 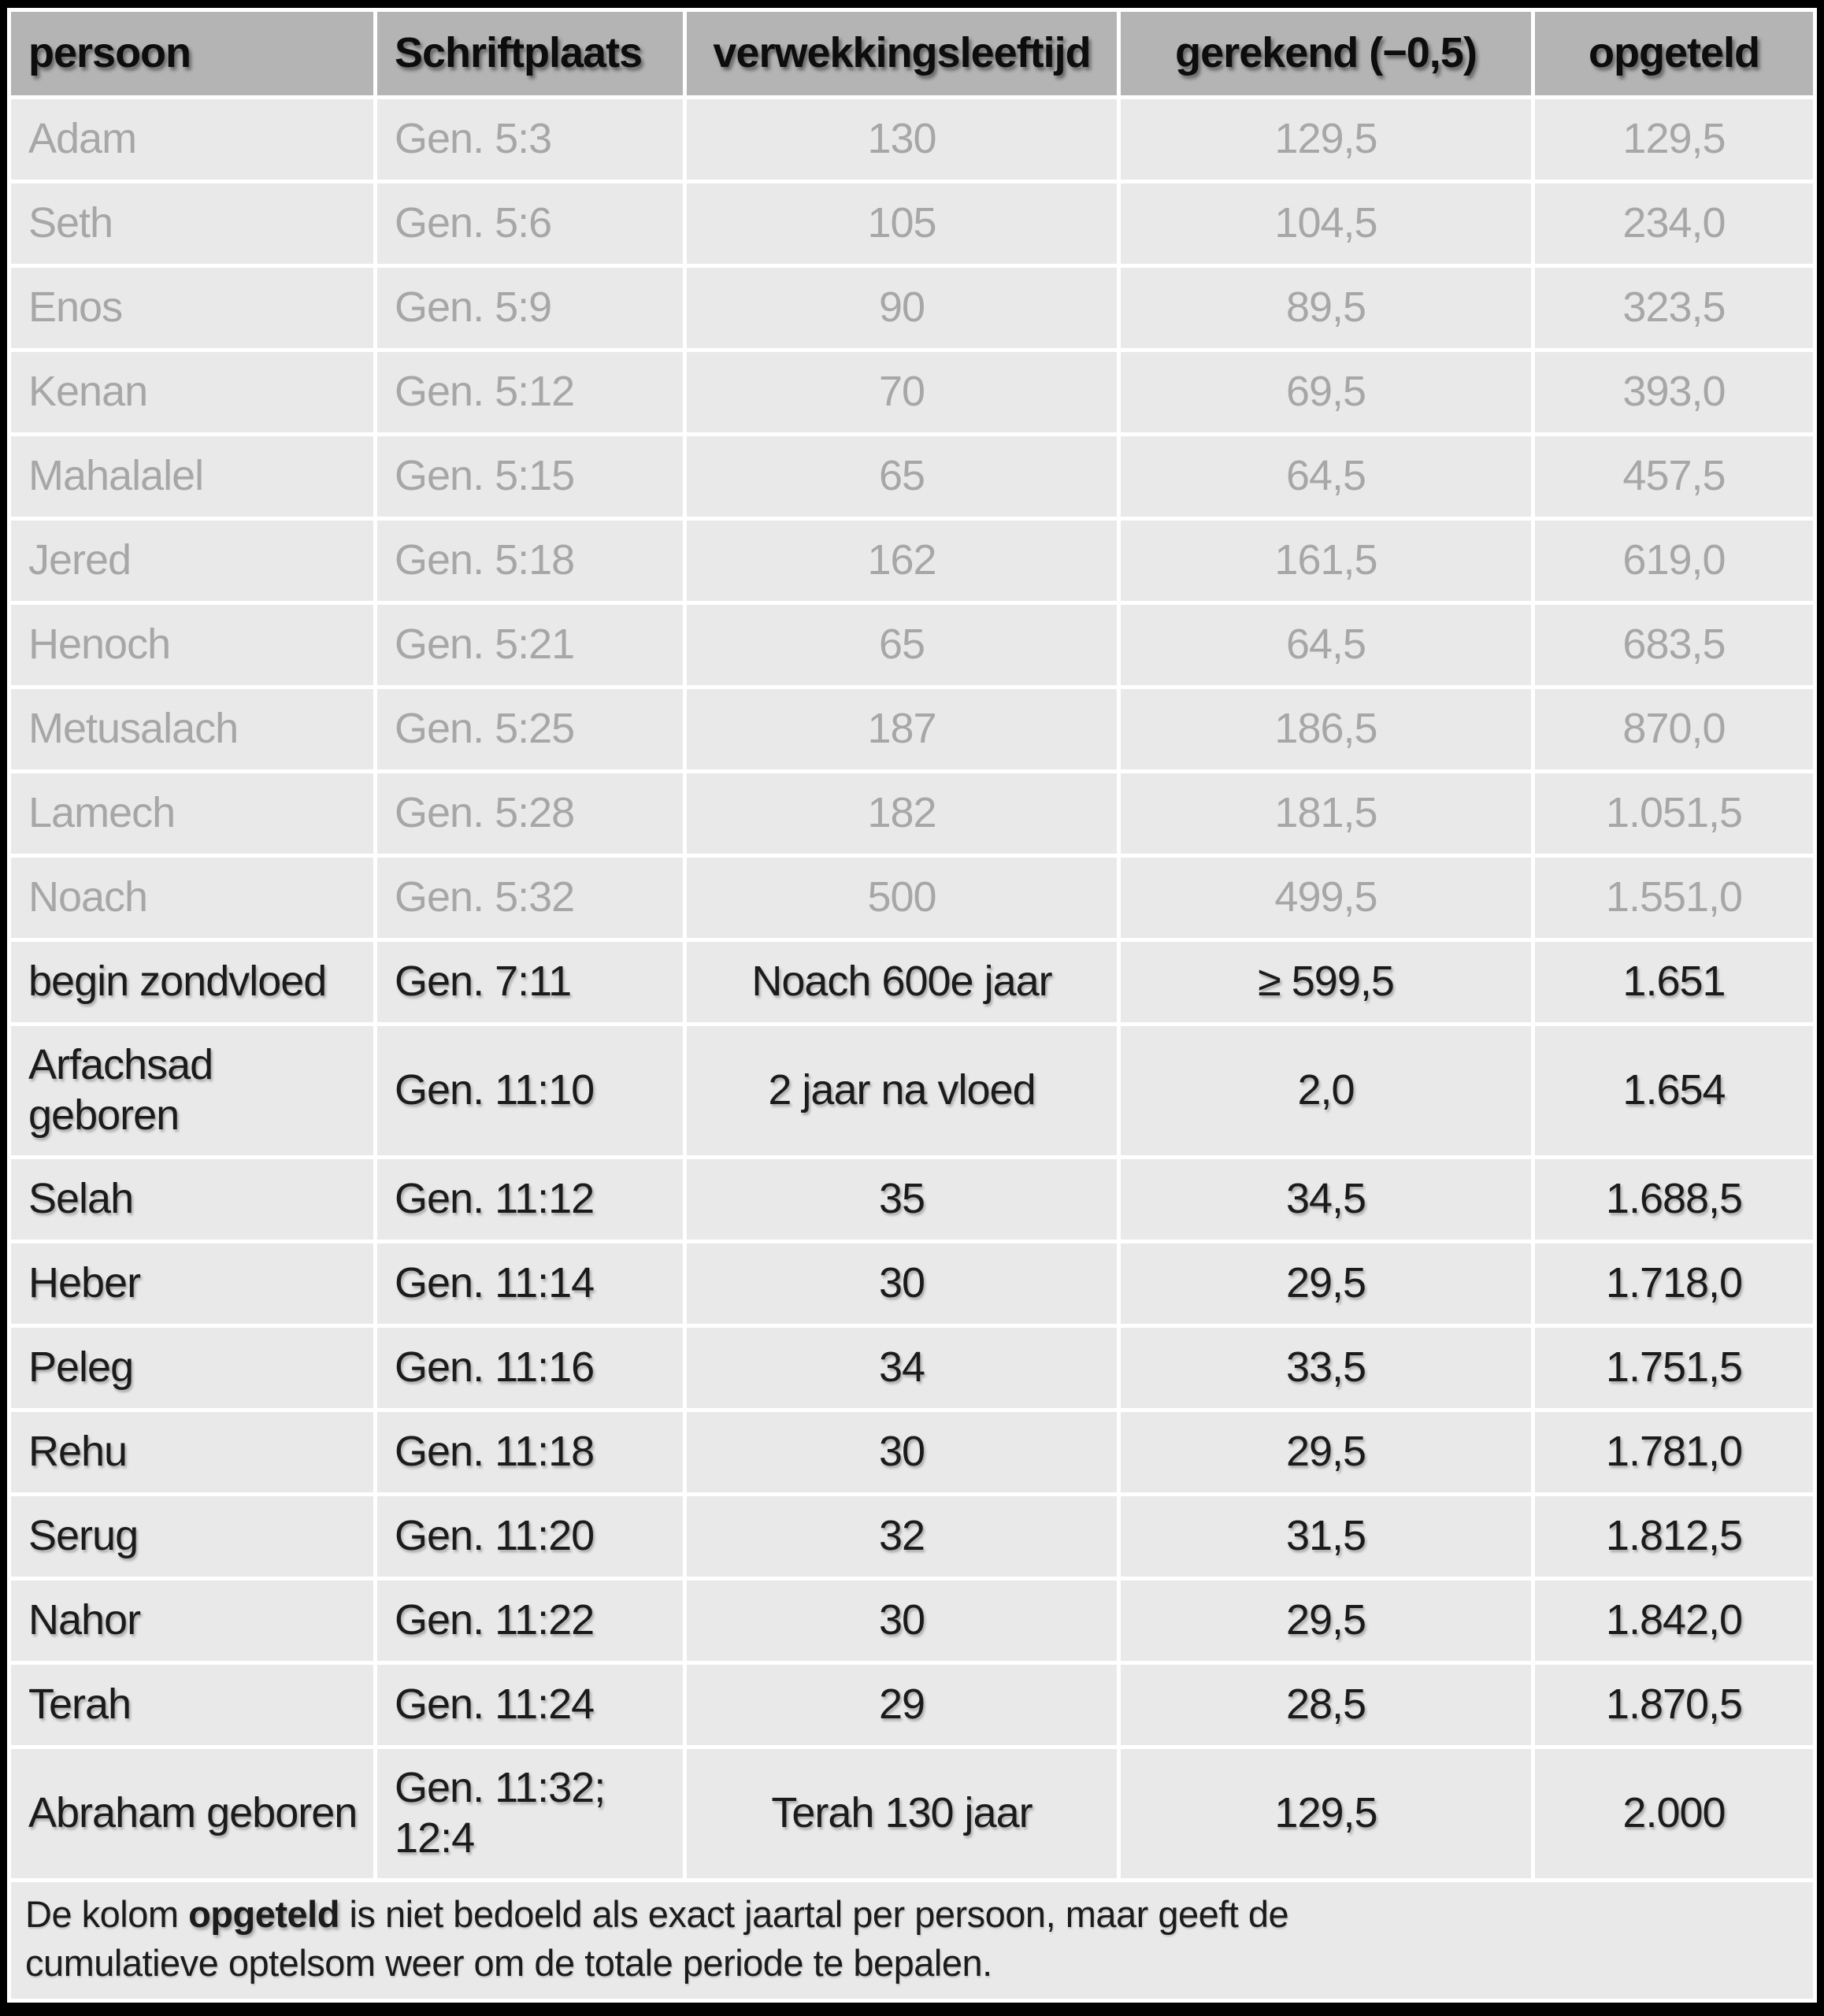 I want to click on cell-schriftplaats: Gen. 5:3, so click(x=530, y=139).